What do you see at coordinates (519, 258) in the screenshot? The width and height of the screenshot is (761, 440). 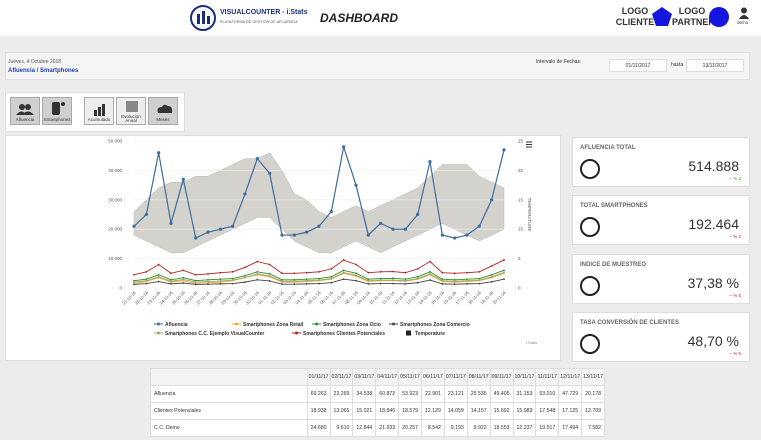 I see `y2-tick-label: 5` at bounding box center [519, 258].